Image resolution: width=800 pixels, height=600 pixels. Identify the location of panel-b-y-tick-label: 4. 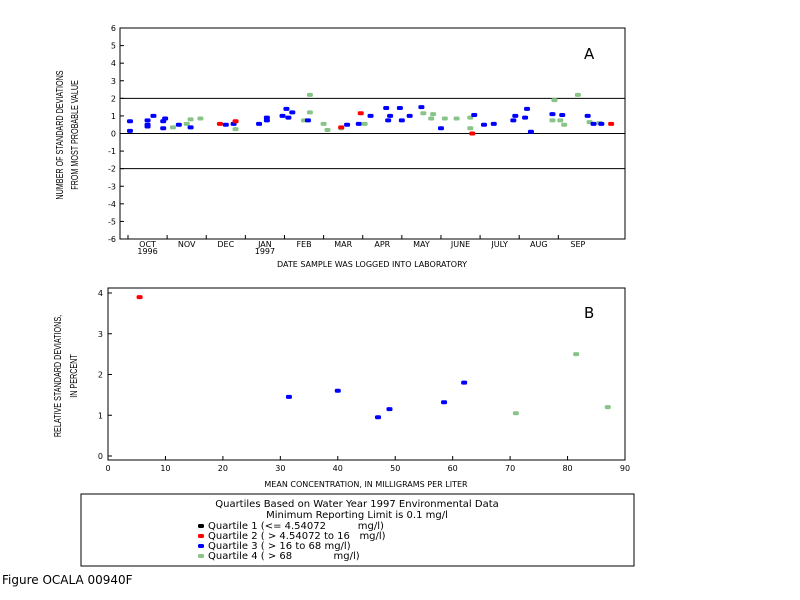
(100, 293).